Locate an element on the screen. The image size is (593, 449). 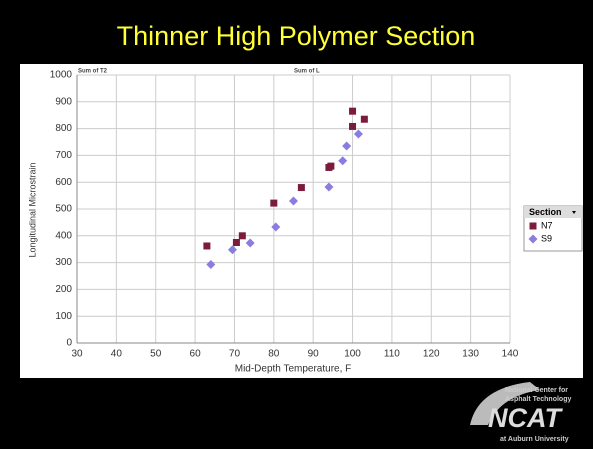
legend-header is located at coordinates (553, 212).